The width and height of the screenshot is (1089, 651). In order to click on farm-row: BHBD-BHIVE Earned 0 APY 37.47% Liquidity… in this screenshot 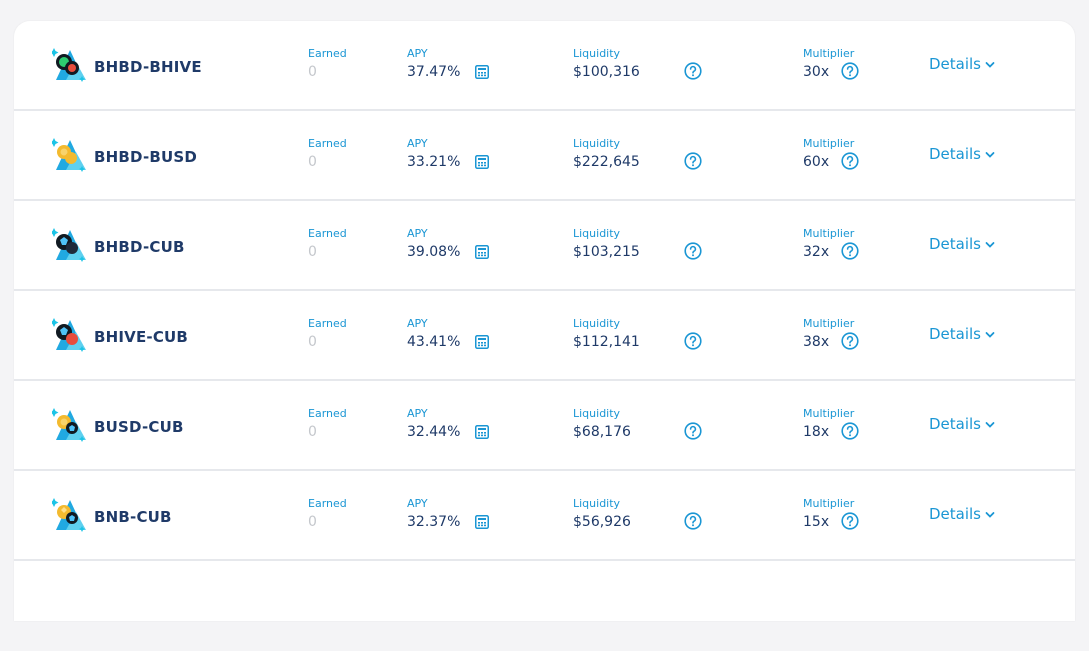, I will do `click(544, 66)`.